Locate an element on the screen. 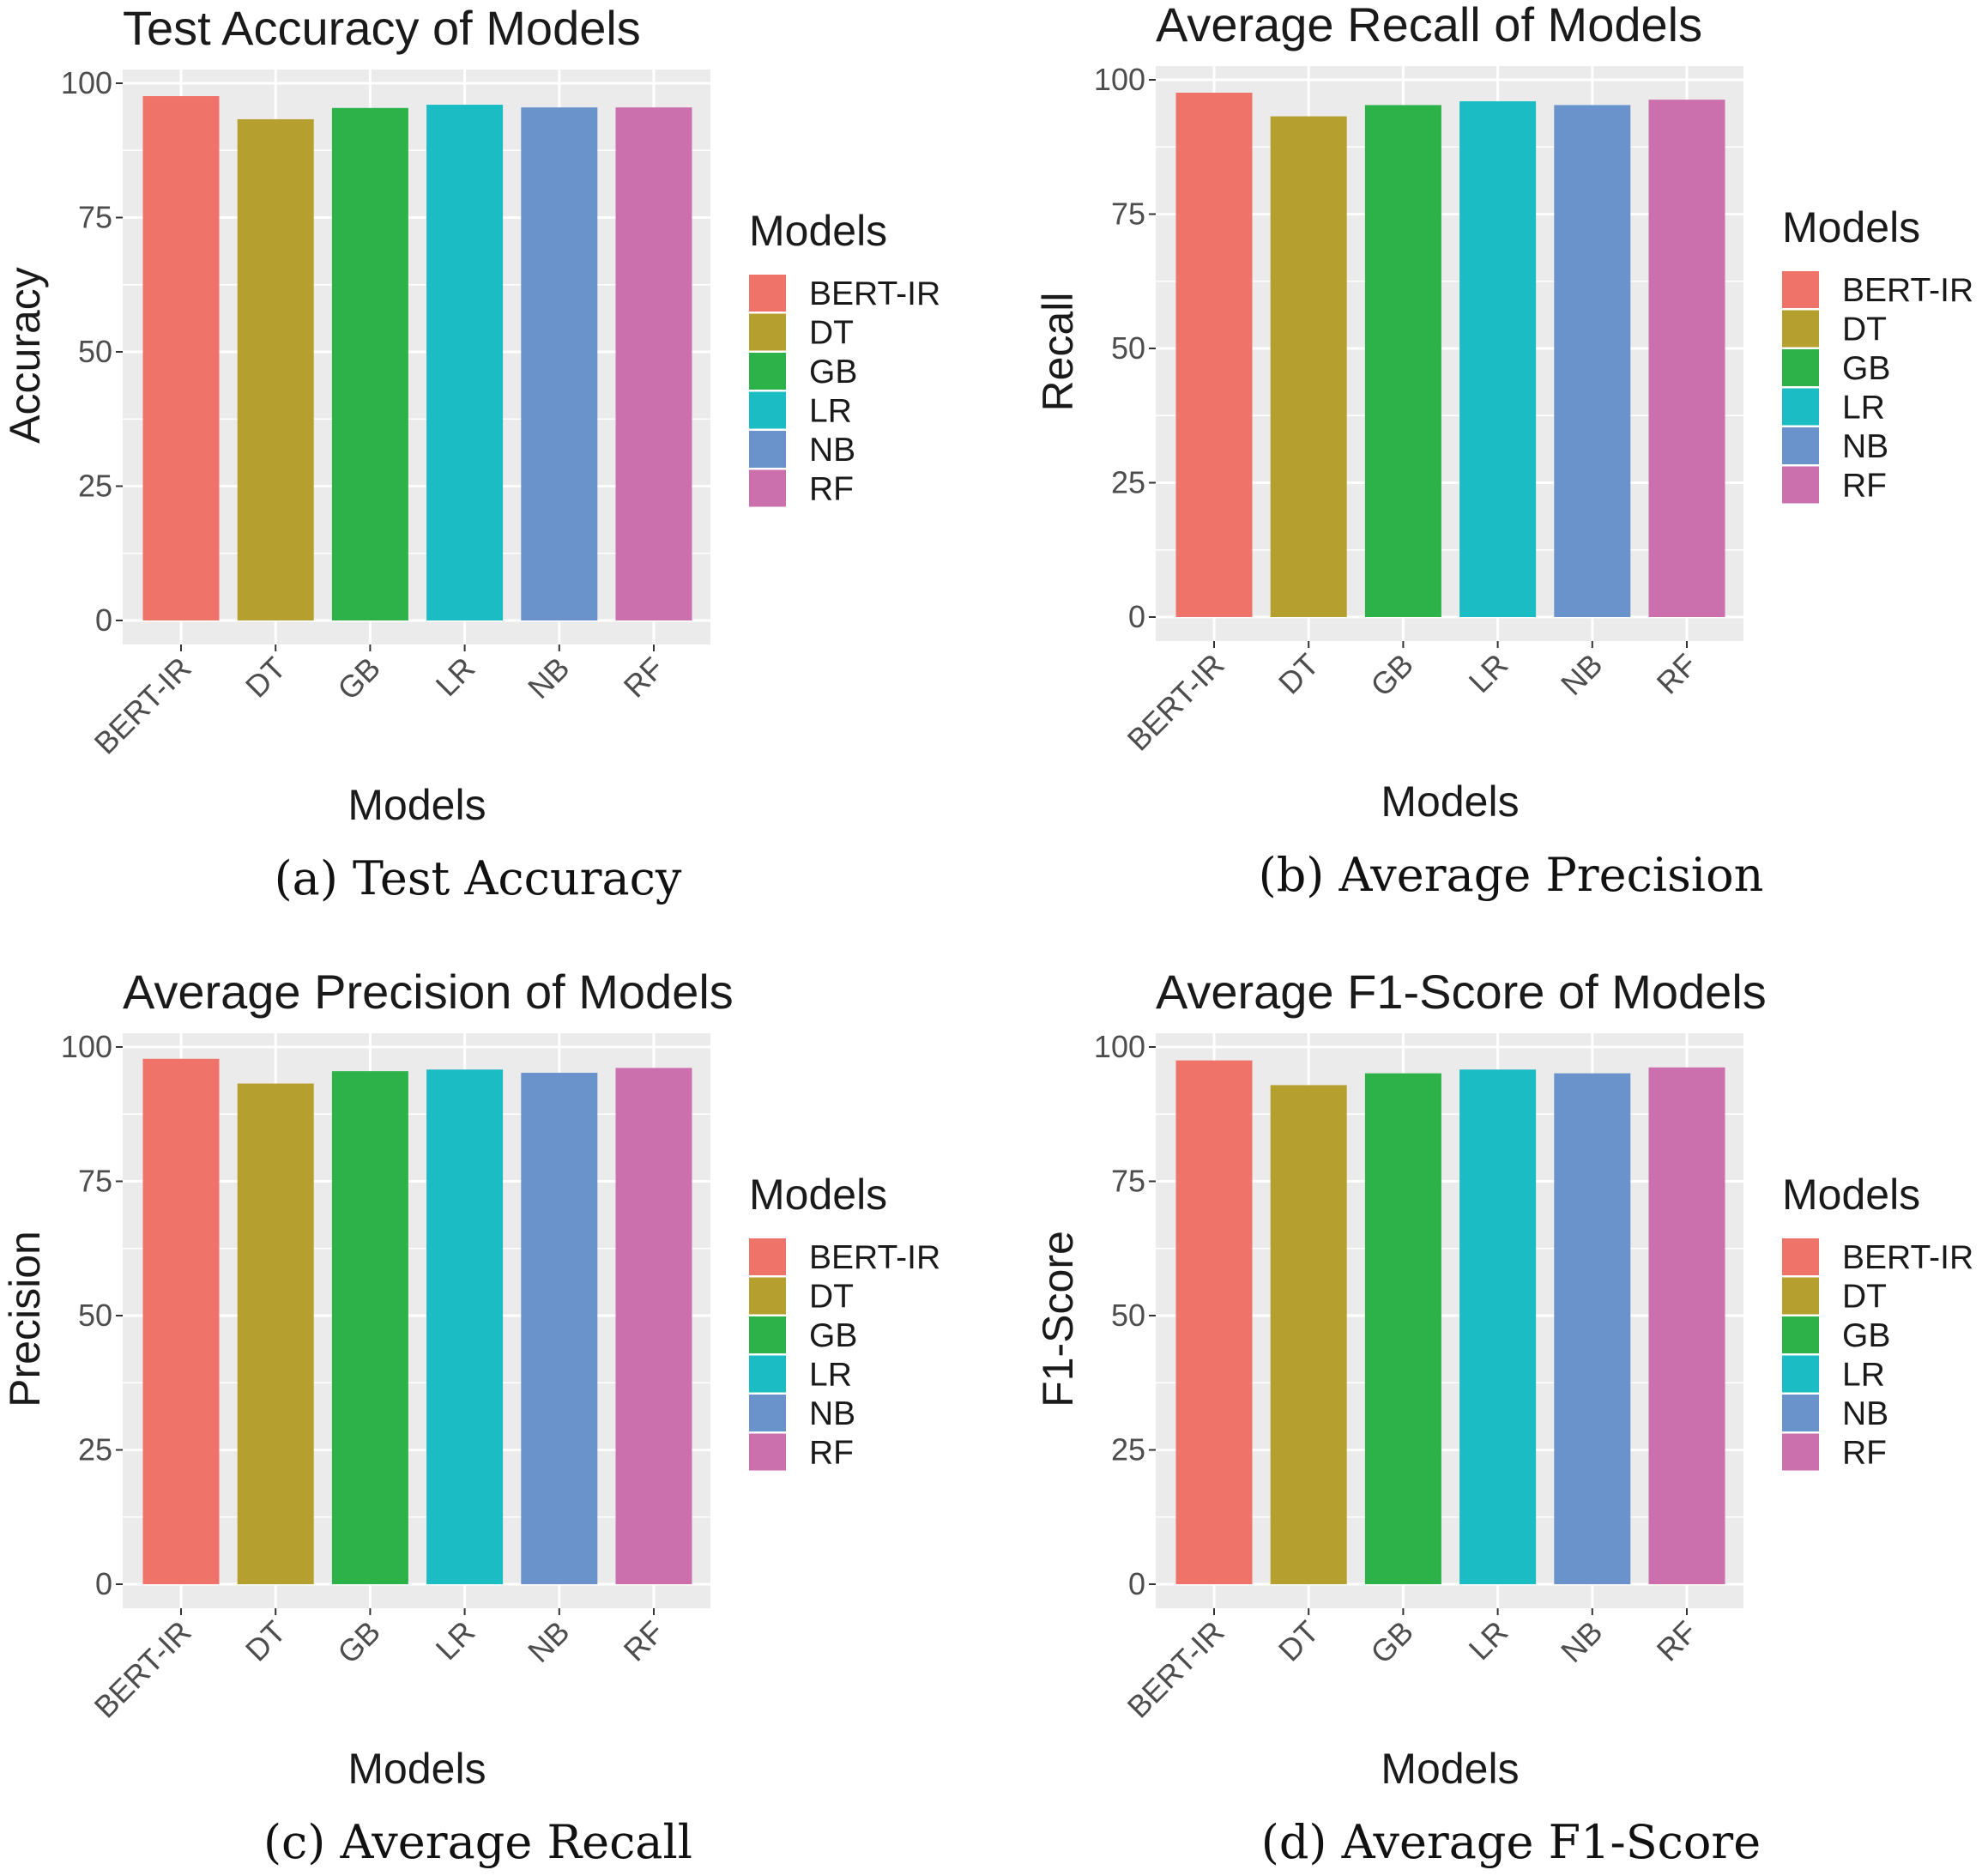 The height and width of the screenshot is (1876, 1988). legend-label: RF is located at coordinates (831, 489).